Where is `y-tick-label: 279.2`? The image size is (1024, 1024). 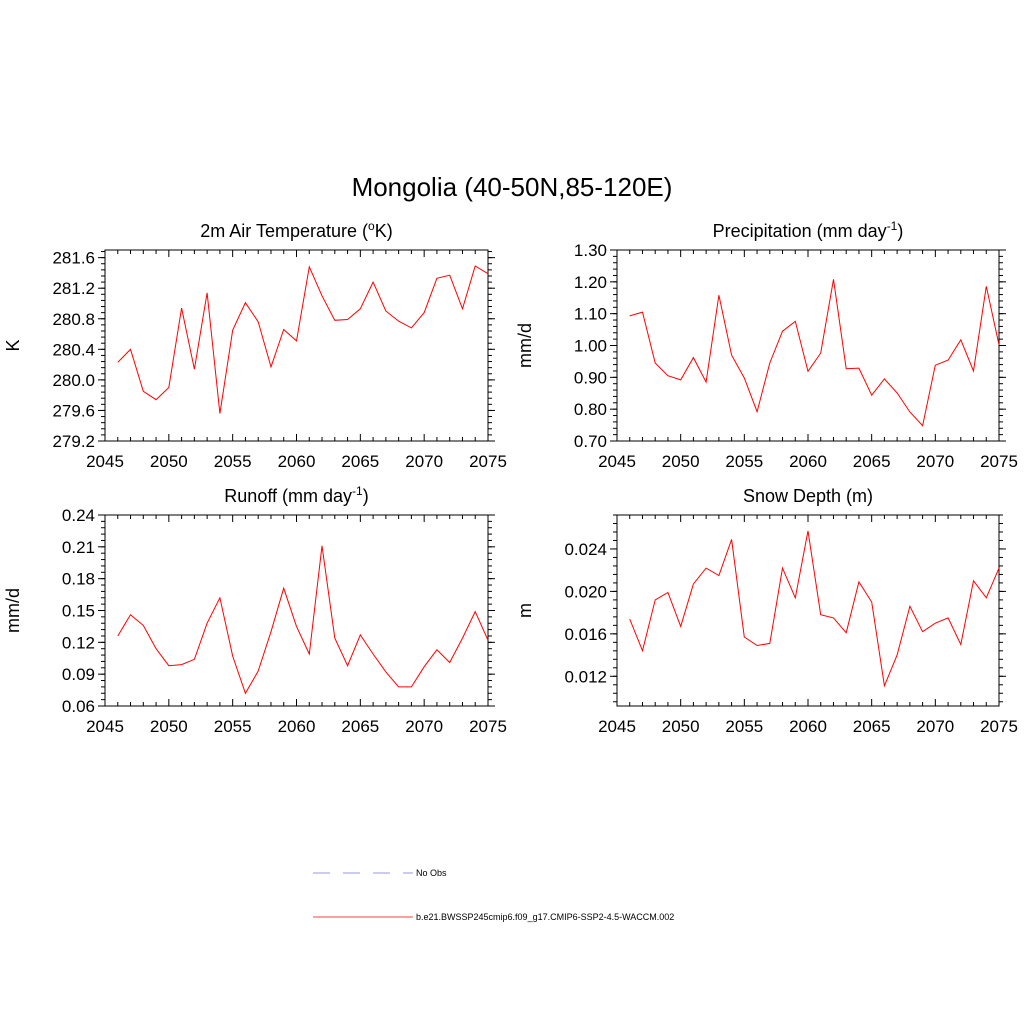
y-tick-label: 279.2 is located at coordinates (73, 441).